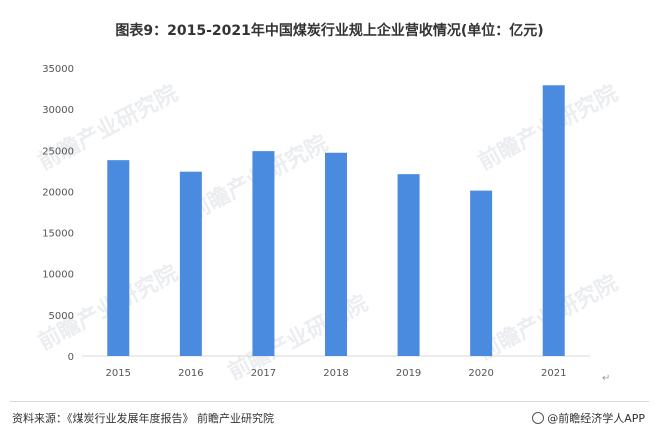  What do you see at coordinates (263, 373) in the screenshot?
I see `x-tick-label: 2017` at bounding box center [263, 373].